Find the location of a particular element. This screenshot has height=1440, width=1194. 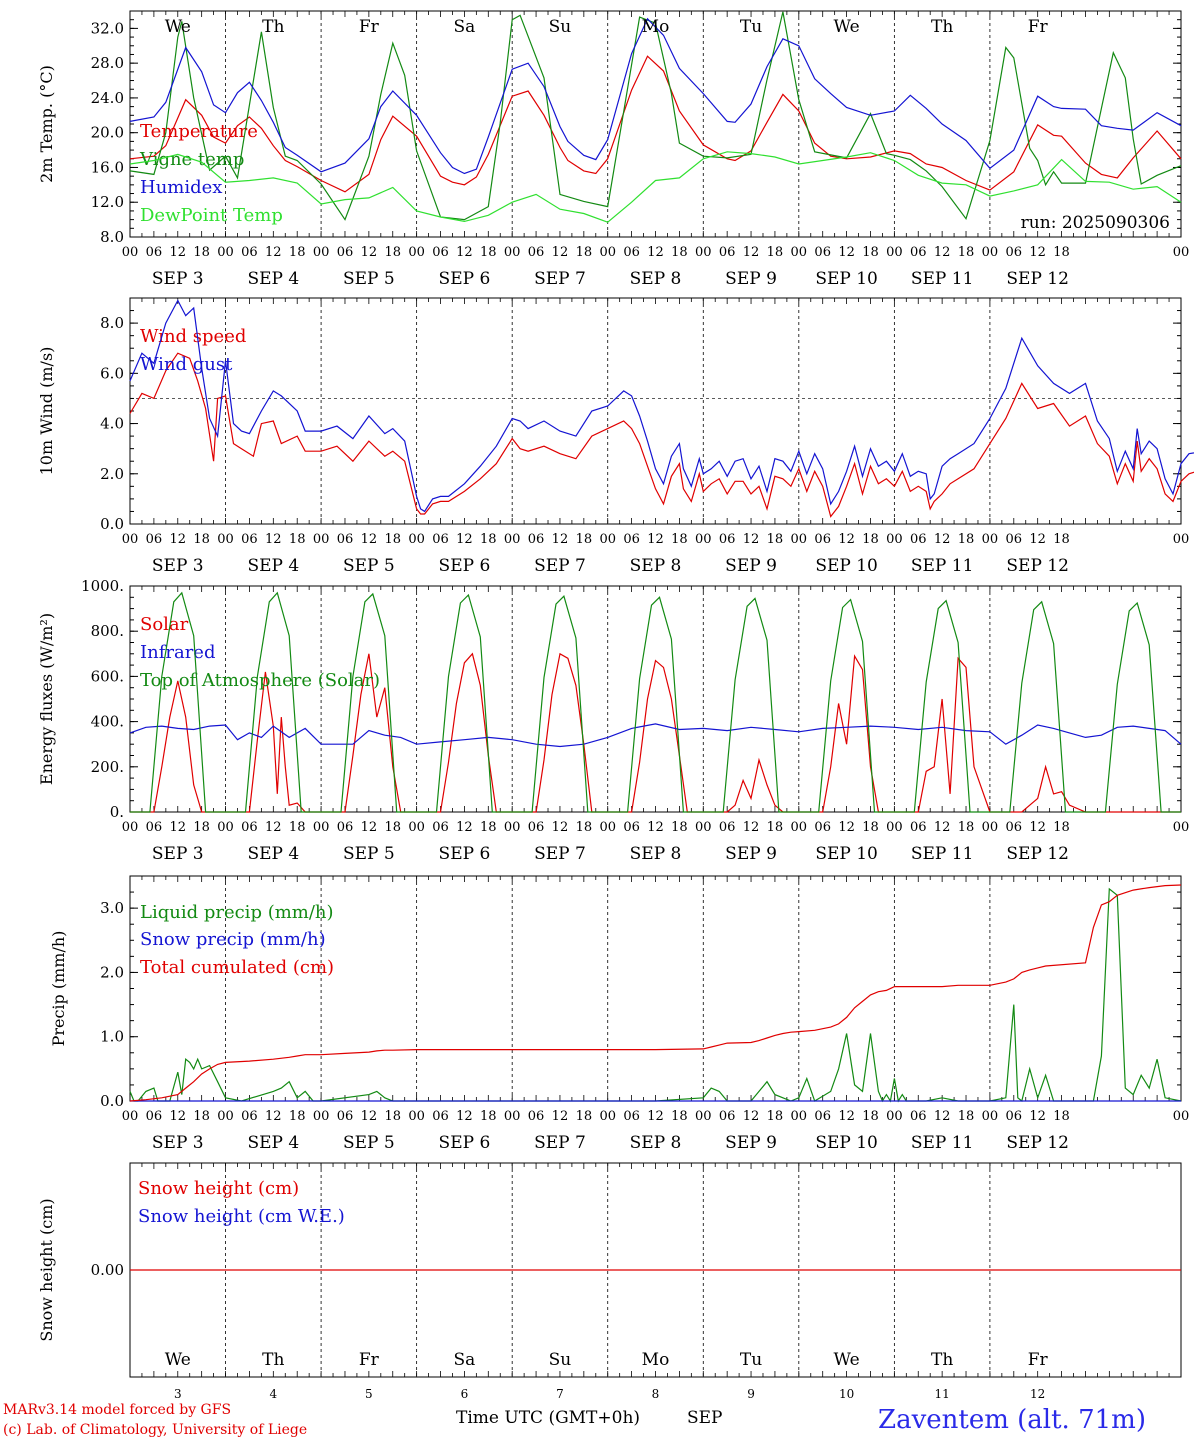

y-tick-label: 16.0 is located at coordinates (107, 167).